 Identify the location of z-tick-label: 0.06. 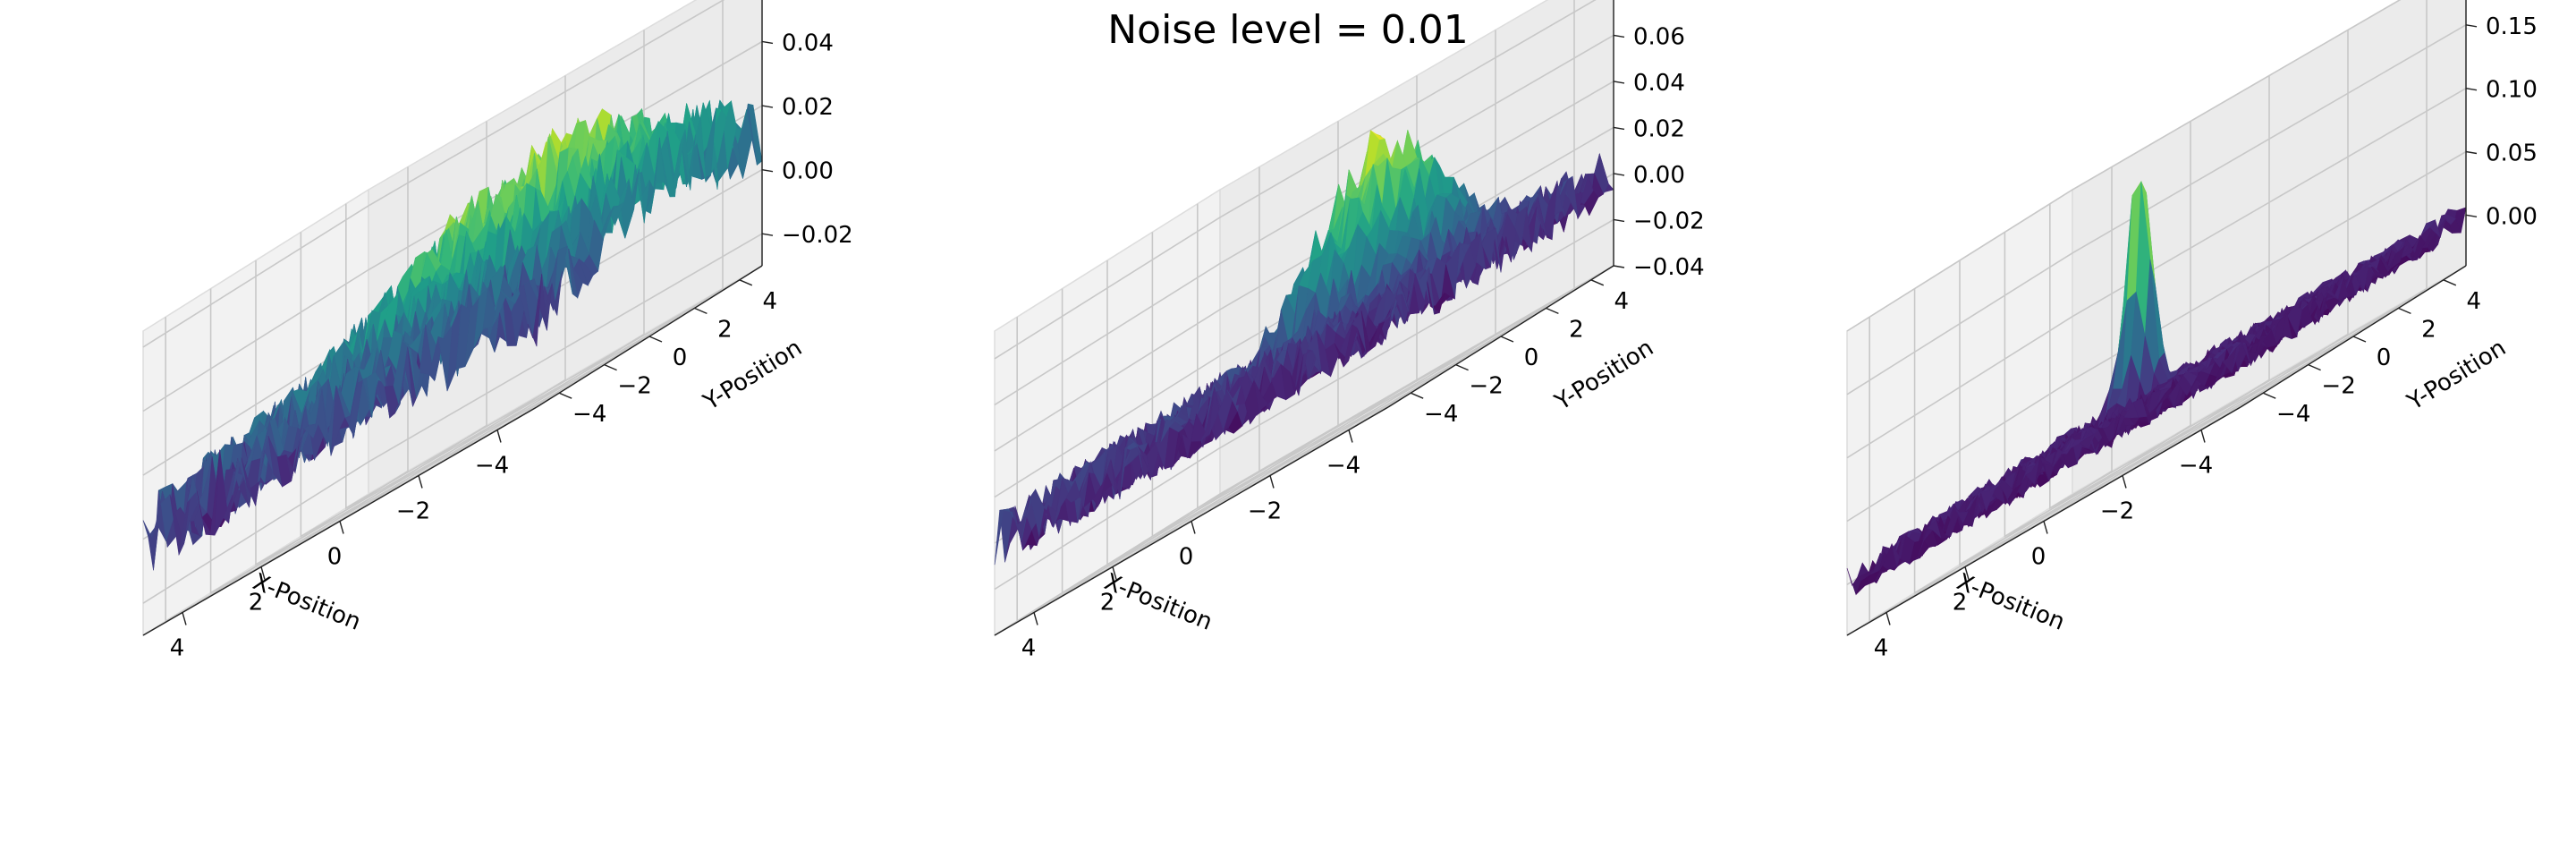
(1659, 36).